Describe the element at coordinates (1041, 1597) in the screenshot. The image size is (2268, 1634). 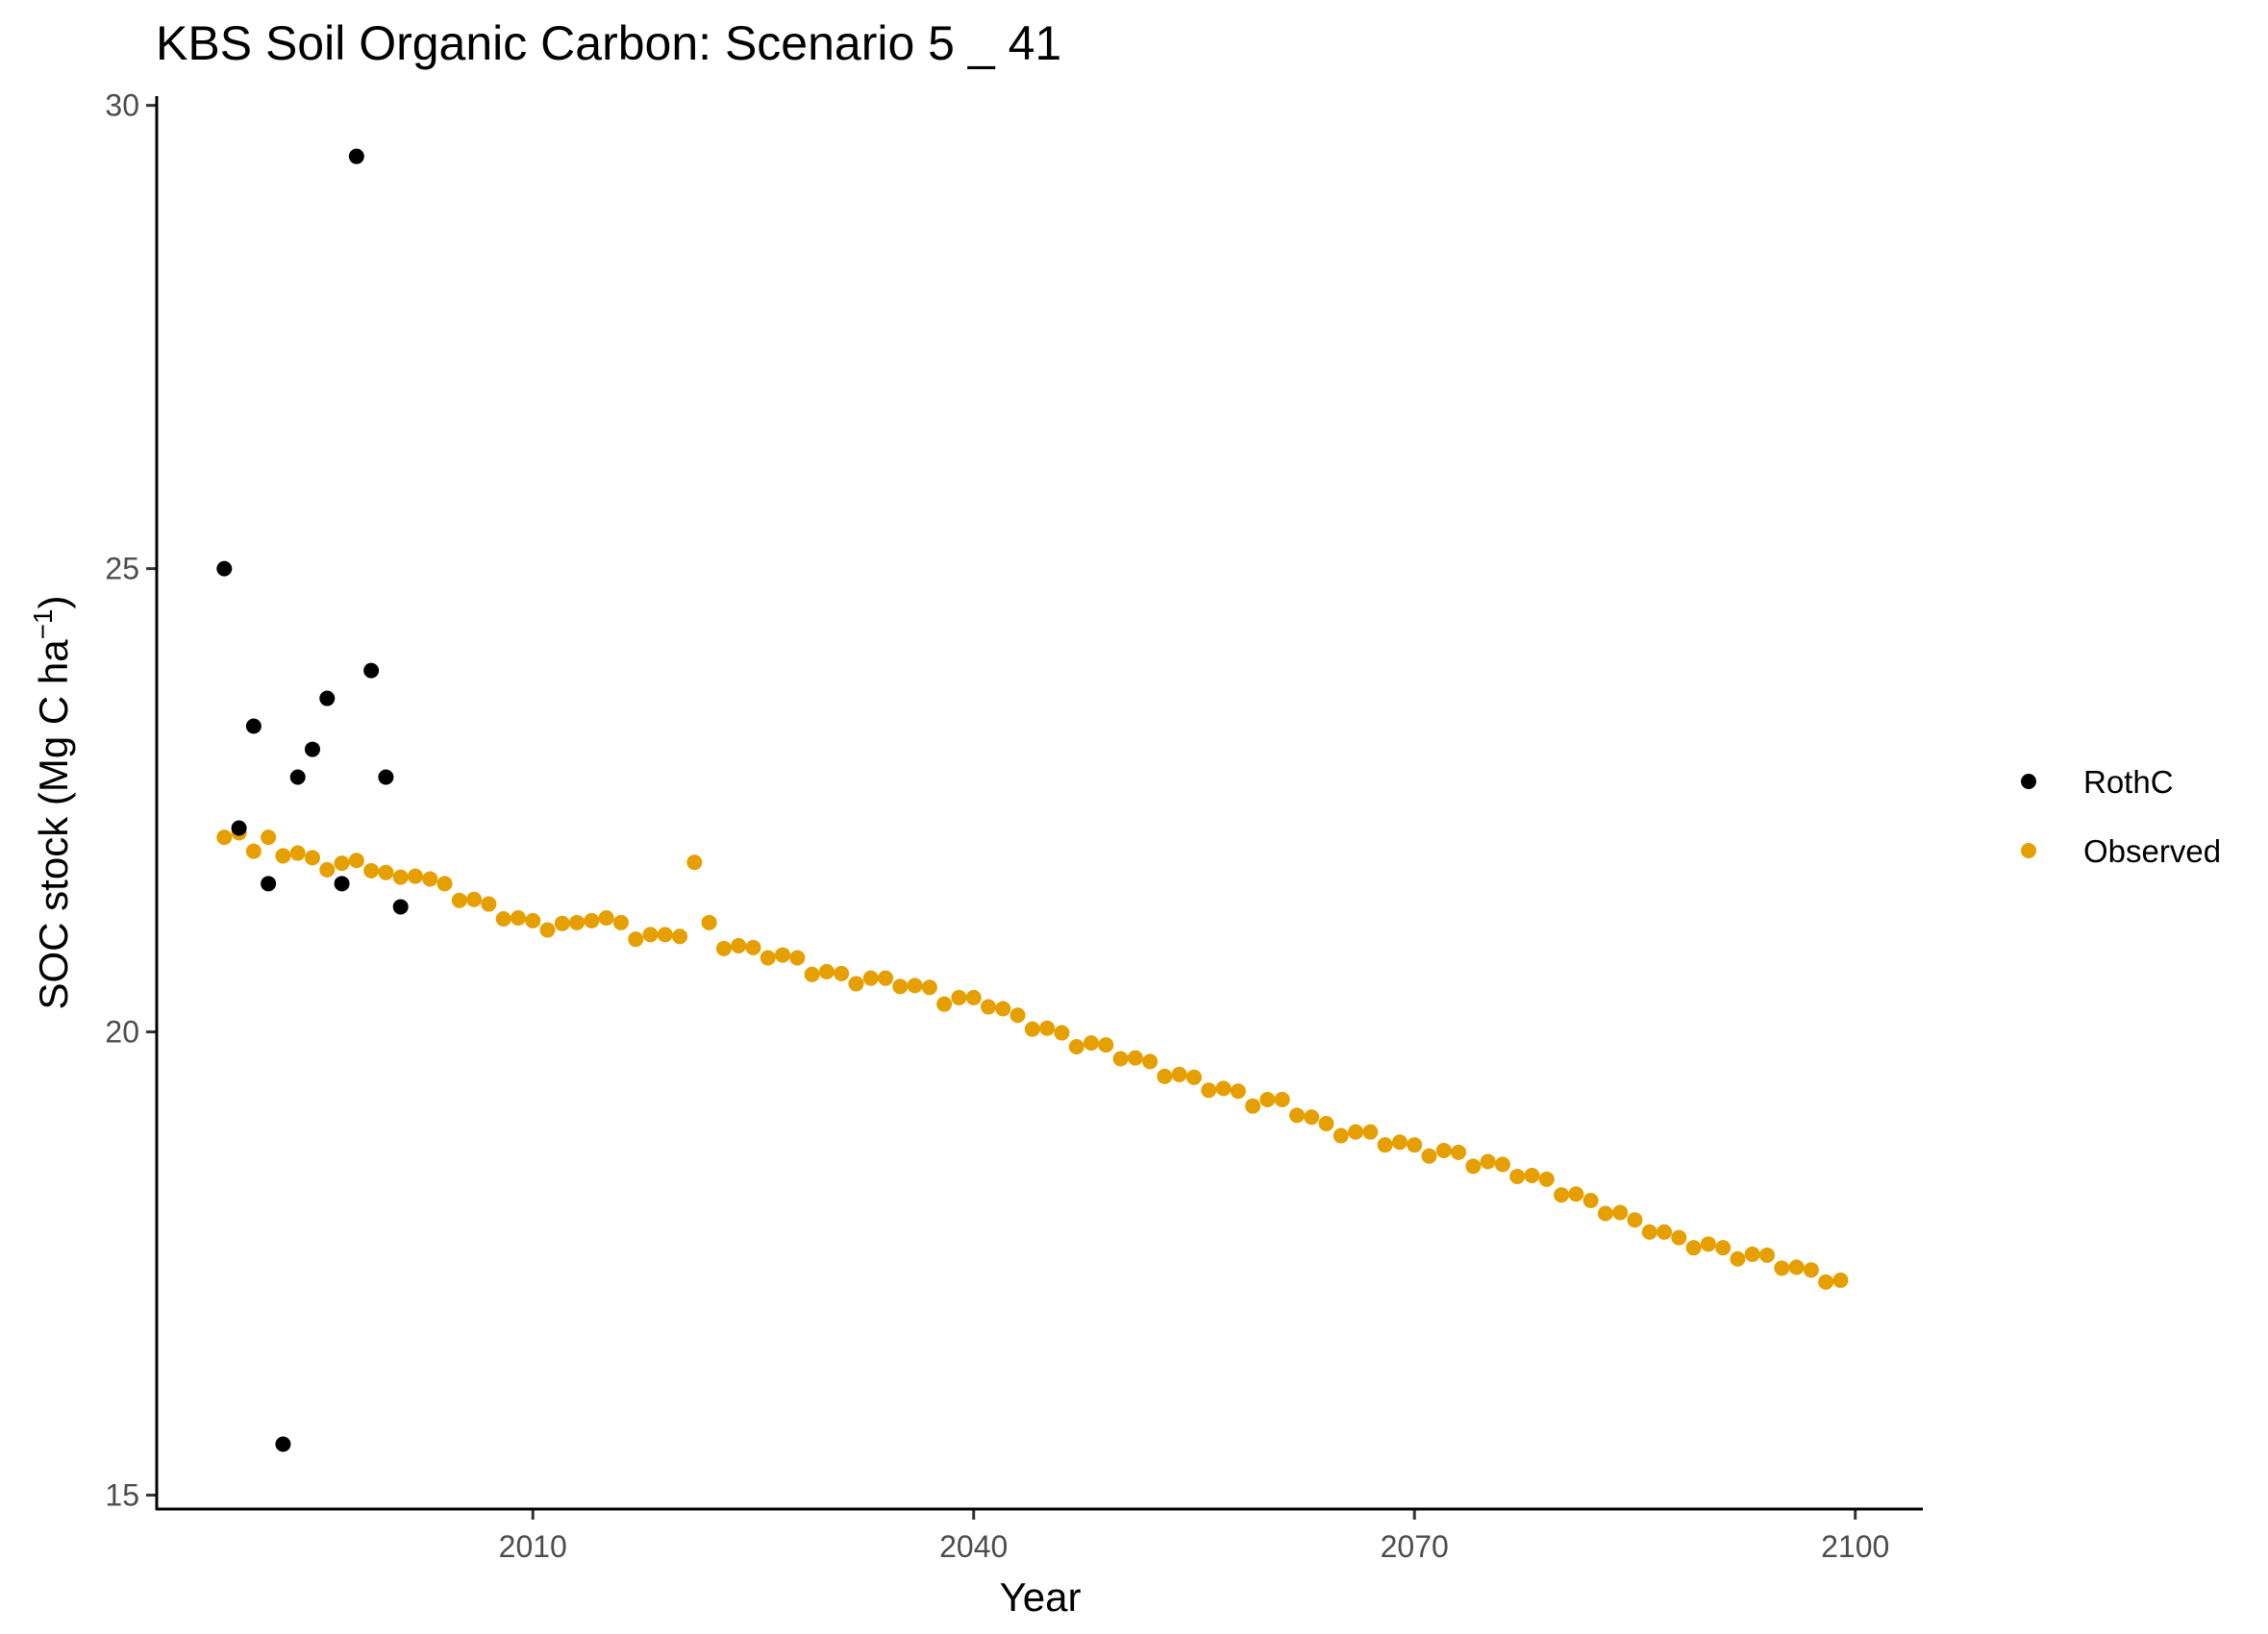
I see `x-axis-title: Year` at that location.